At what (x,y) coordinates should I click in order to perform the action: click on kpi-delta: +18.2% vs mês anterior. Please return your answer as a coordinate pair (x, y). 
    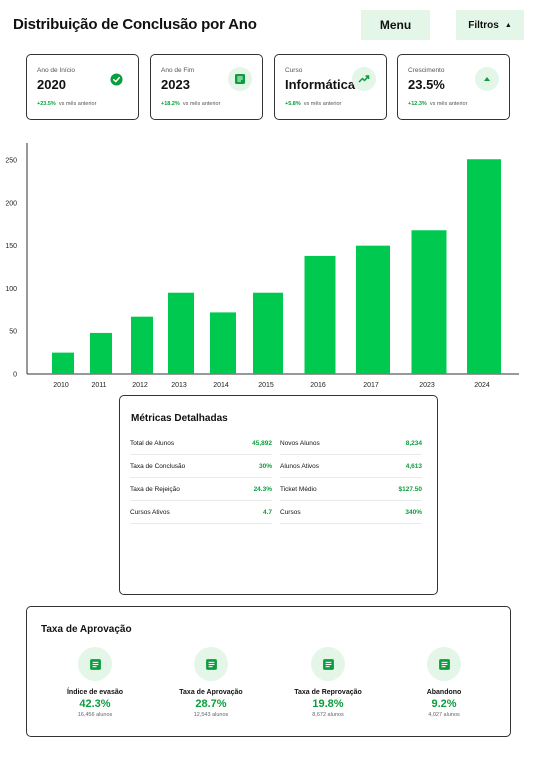
    Looking at the image, I should click on (190, 104).